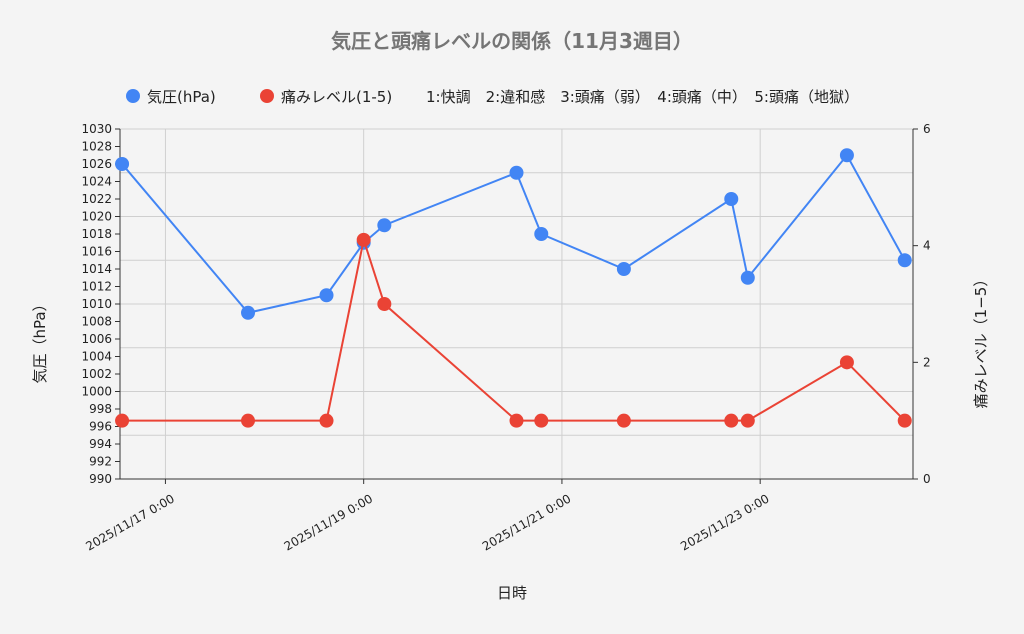  Describe the element at coordinates (96, 392) in the screenshot. I see `y-left-tick-label: 1000` at that location.